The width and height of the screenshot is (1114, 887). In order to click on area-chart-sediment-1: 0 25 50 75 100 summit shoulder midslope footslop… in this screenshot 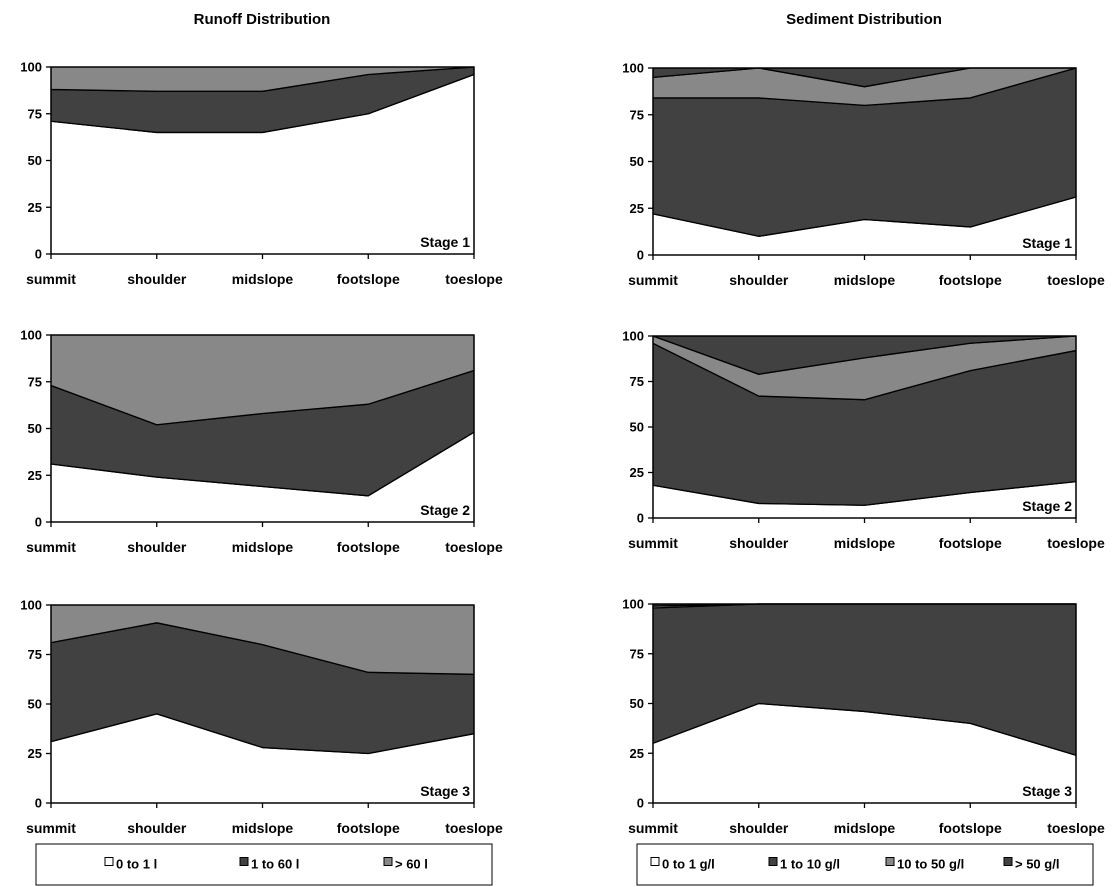, I will do `click(863, 175)`.